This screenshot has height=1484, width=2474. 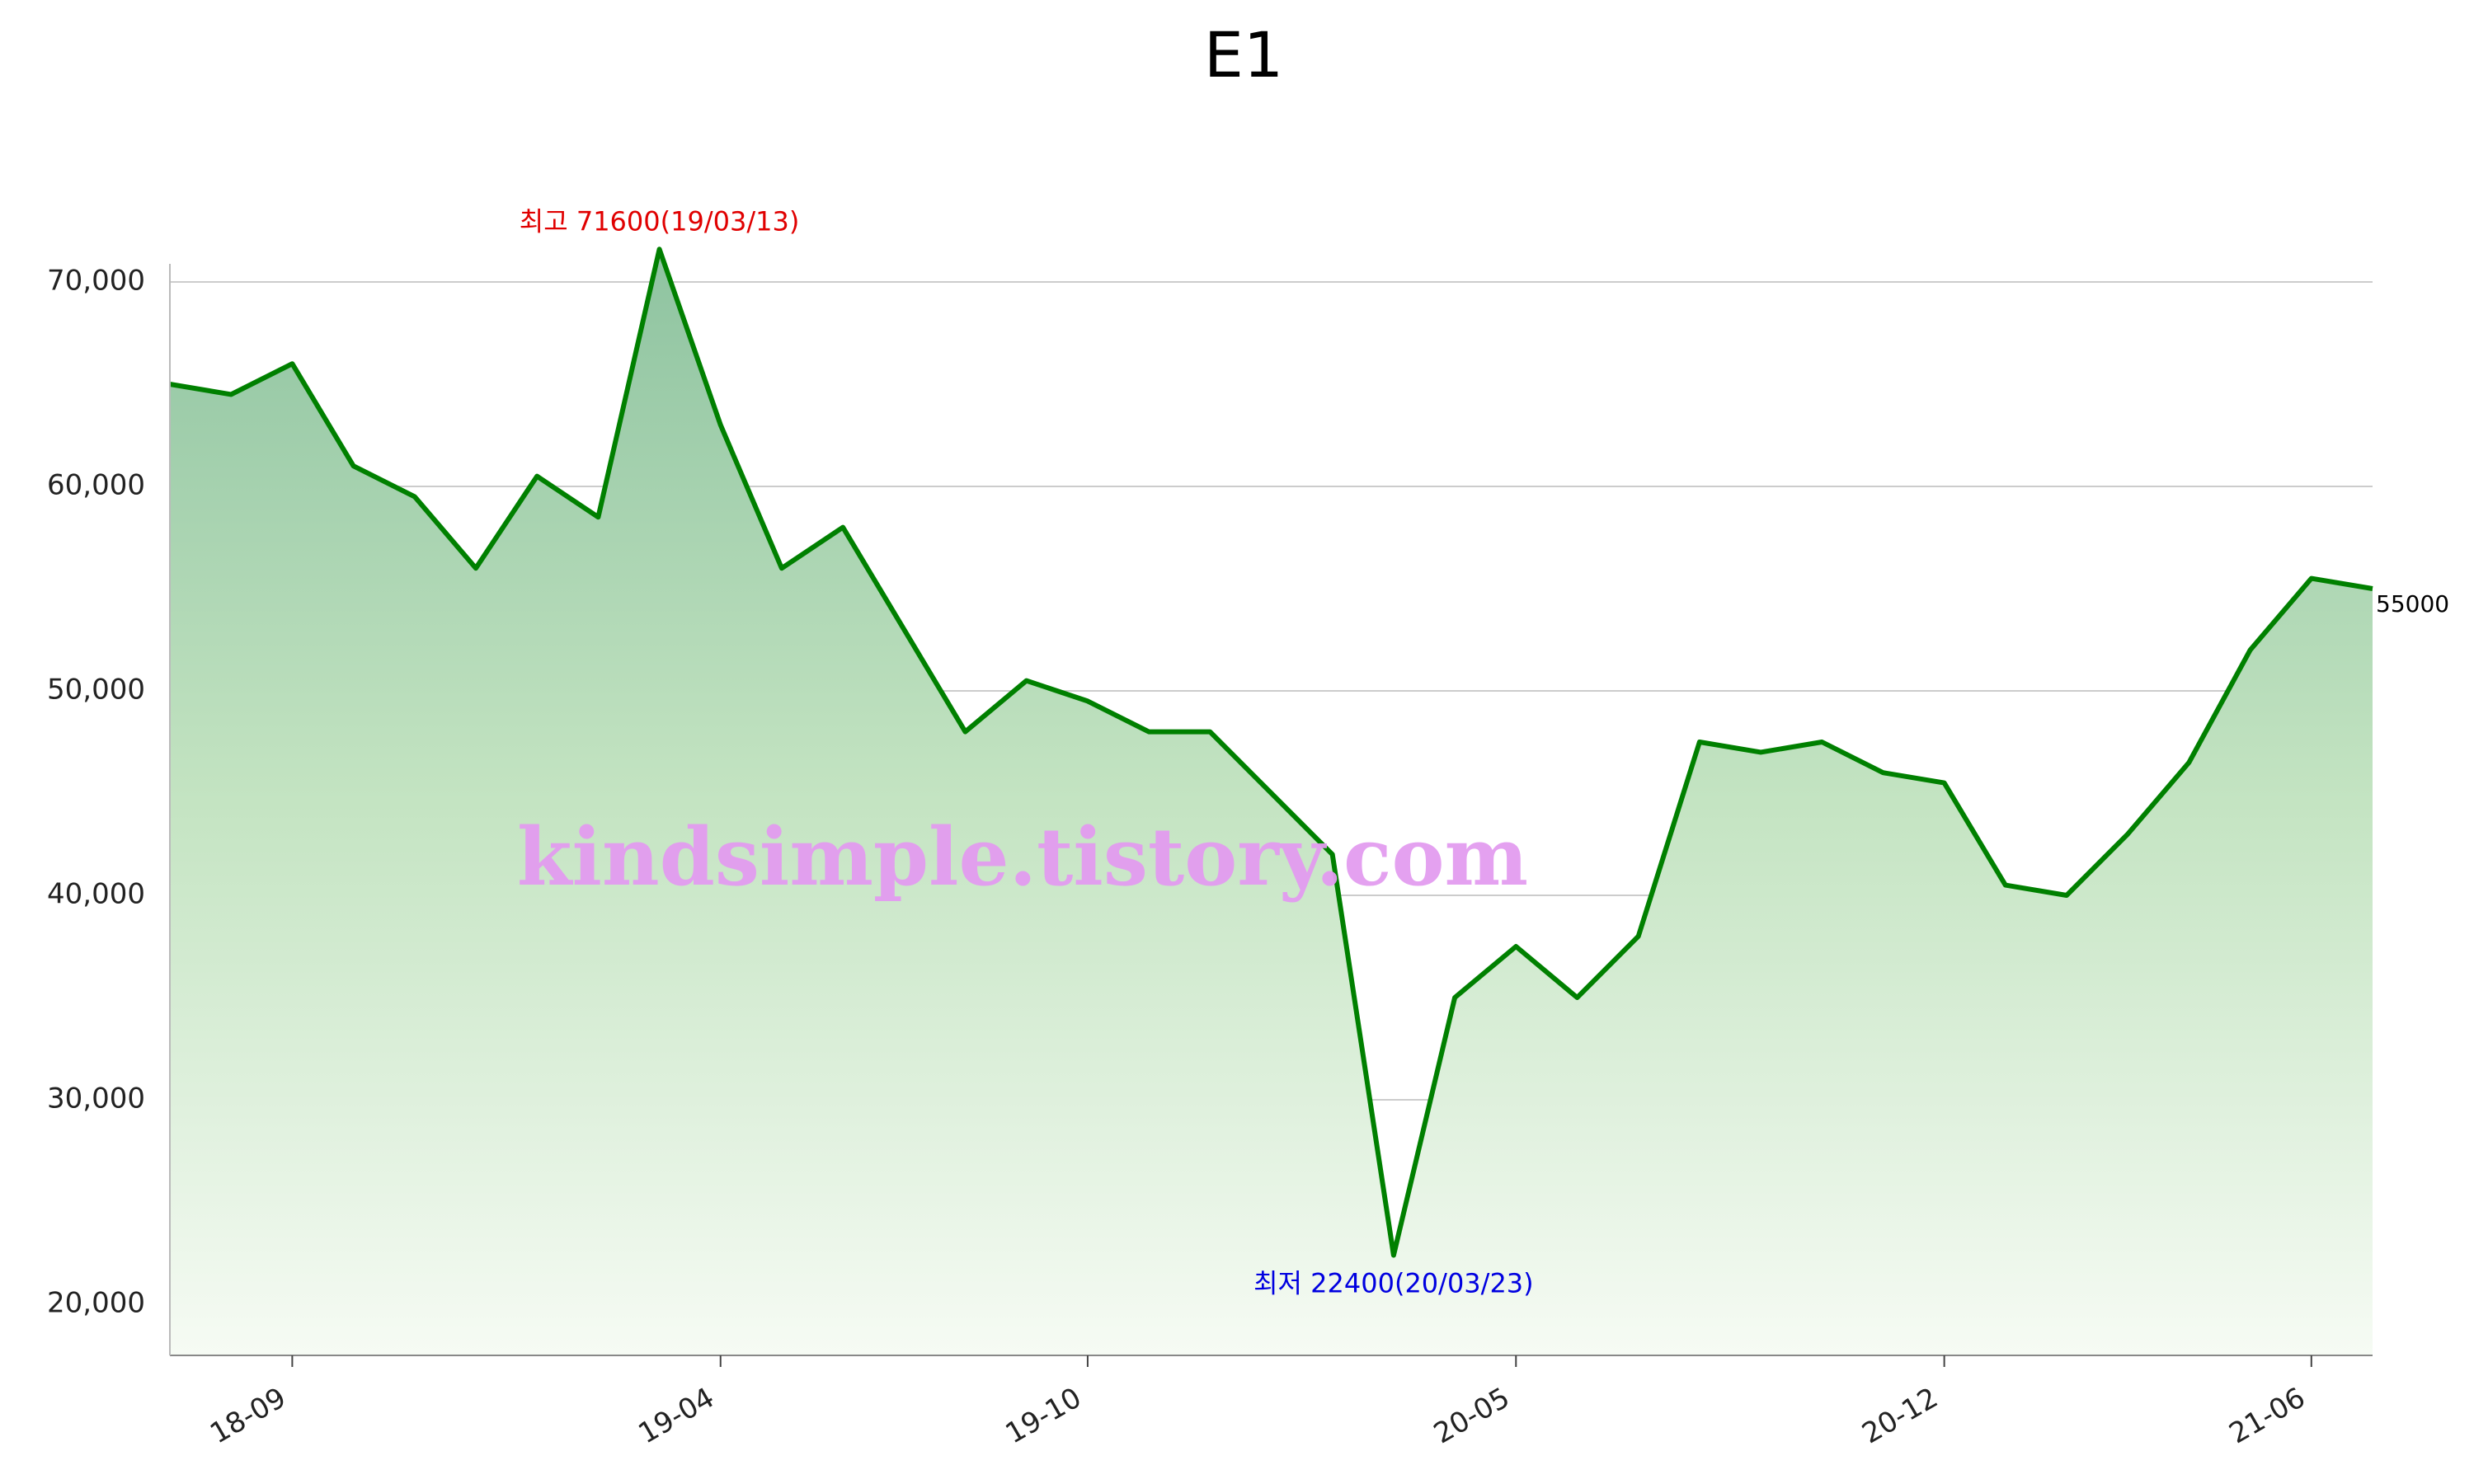 What do you see at coordinates (2412, 604) in the screenshot?
I see `last-value-label: 55000` at bounding box center [2412, 604].